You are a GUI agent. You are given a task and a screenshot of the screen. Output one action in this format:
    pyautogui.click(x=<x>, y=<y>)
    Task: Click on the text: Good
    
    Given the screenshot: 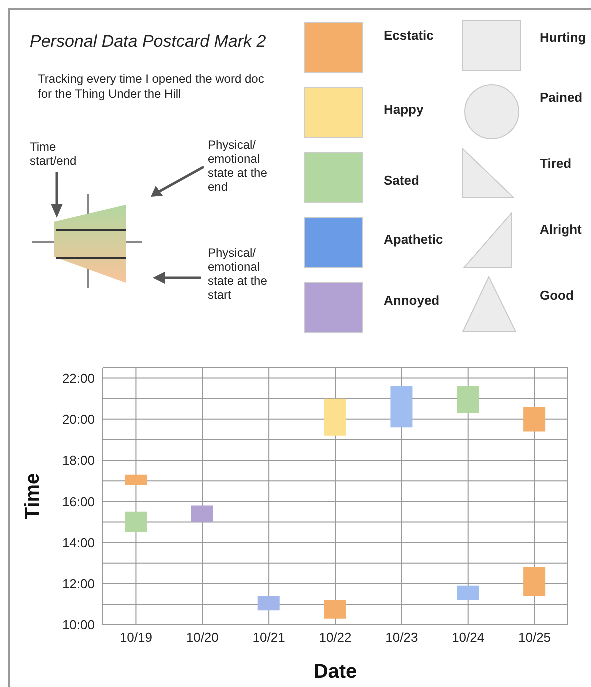 What is the action you would take?
    pyautogui.click(x=557, y=295)
    